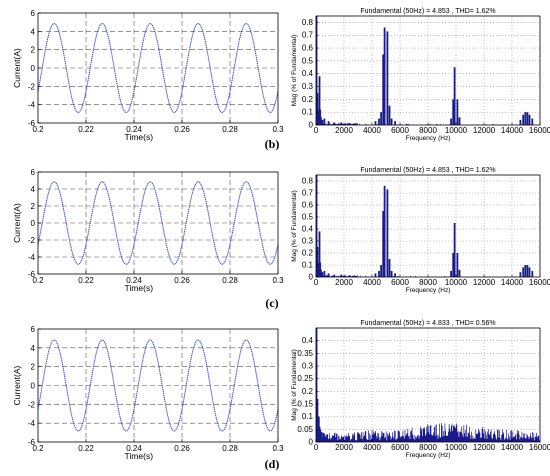  What do you see at coordinates (294, 385) in the screenshot?
I see `y-axis-label: Mag (% of Fundamental)` at bounding box center [294, 385].